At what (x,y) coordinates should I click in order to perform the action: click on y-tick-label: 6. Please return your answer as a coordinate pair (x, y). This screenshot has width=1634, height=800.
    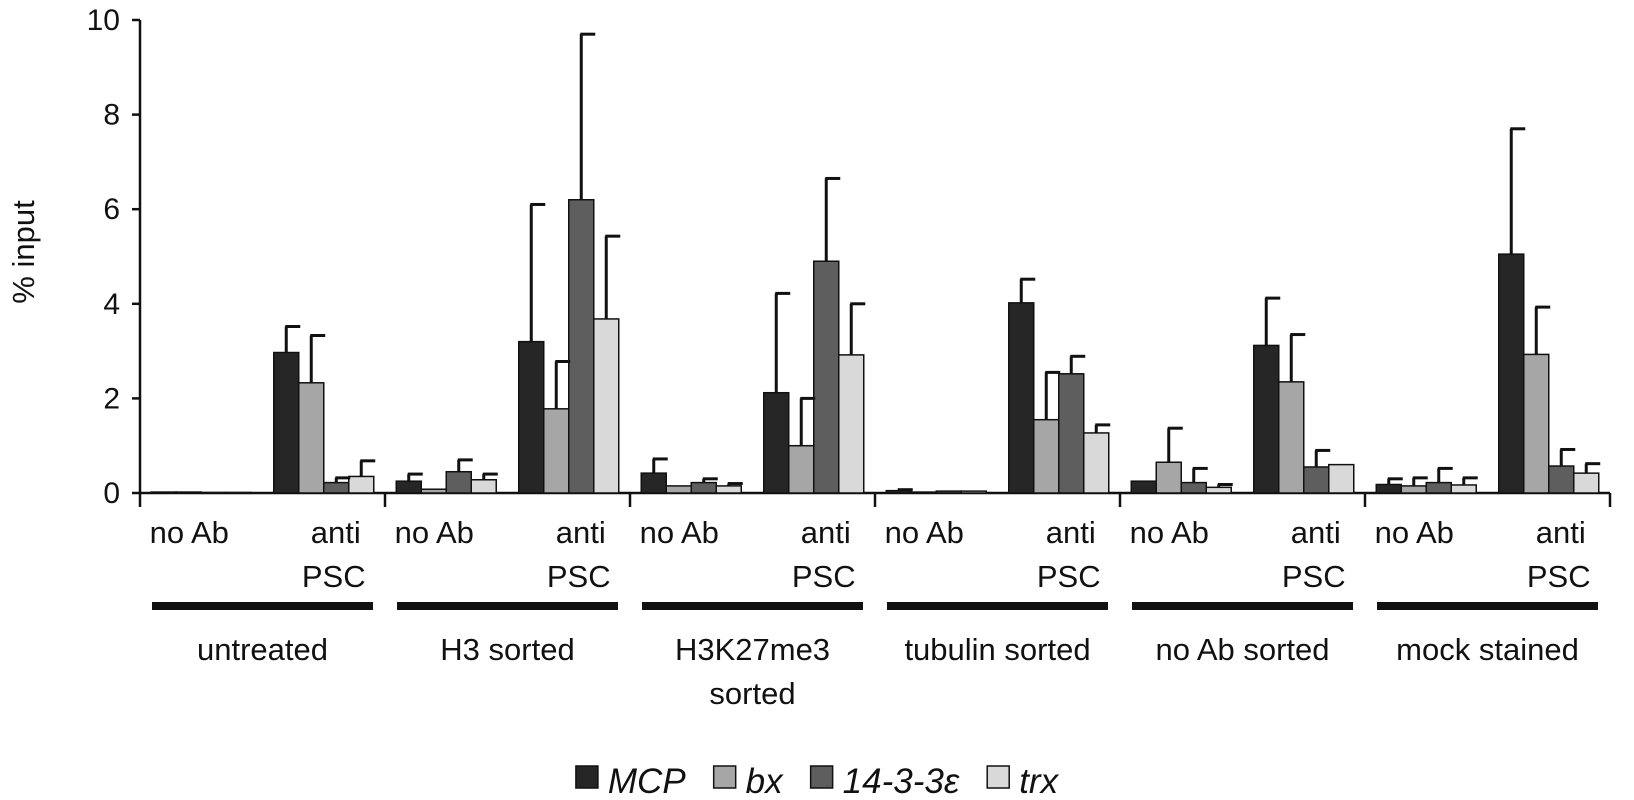
    Looking at the image, I should click on (111, 209).